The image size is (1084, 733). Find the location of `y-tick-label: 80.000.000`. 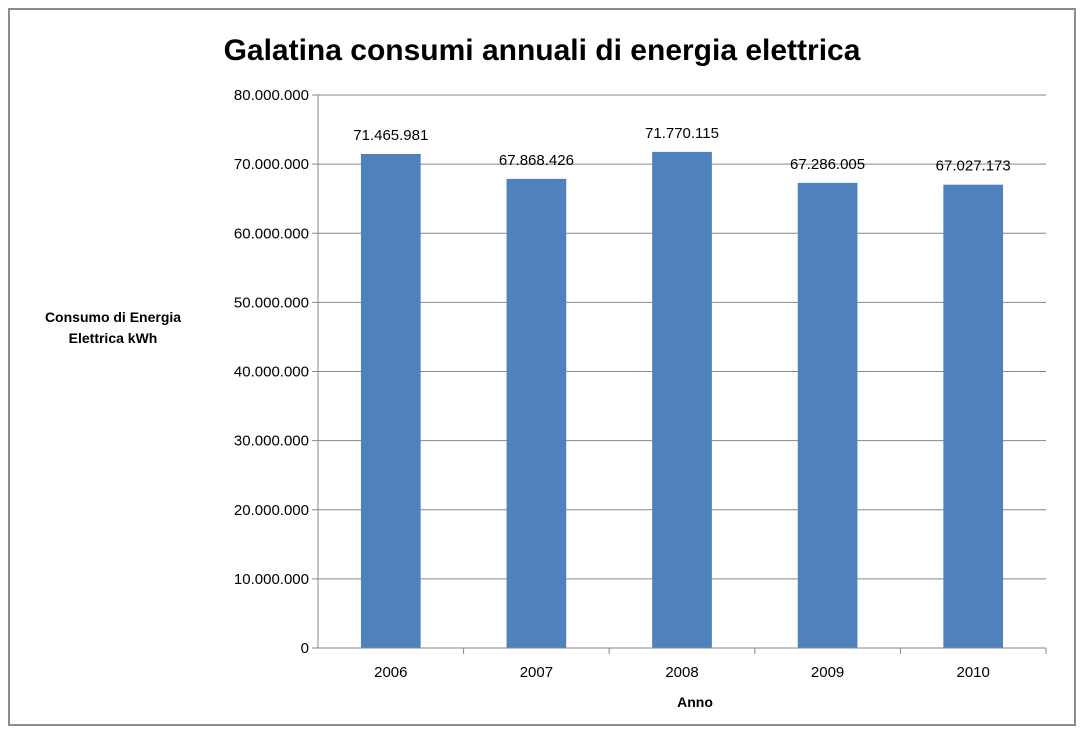

y-tick-label: 80.000.000 is located at coordinates (271, 95).